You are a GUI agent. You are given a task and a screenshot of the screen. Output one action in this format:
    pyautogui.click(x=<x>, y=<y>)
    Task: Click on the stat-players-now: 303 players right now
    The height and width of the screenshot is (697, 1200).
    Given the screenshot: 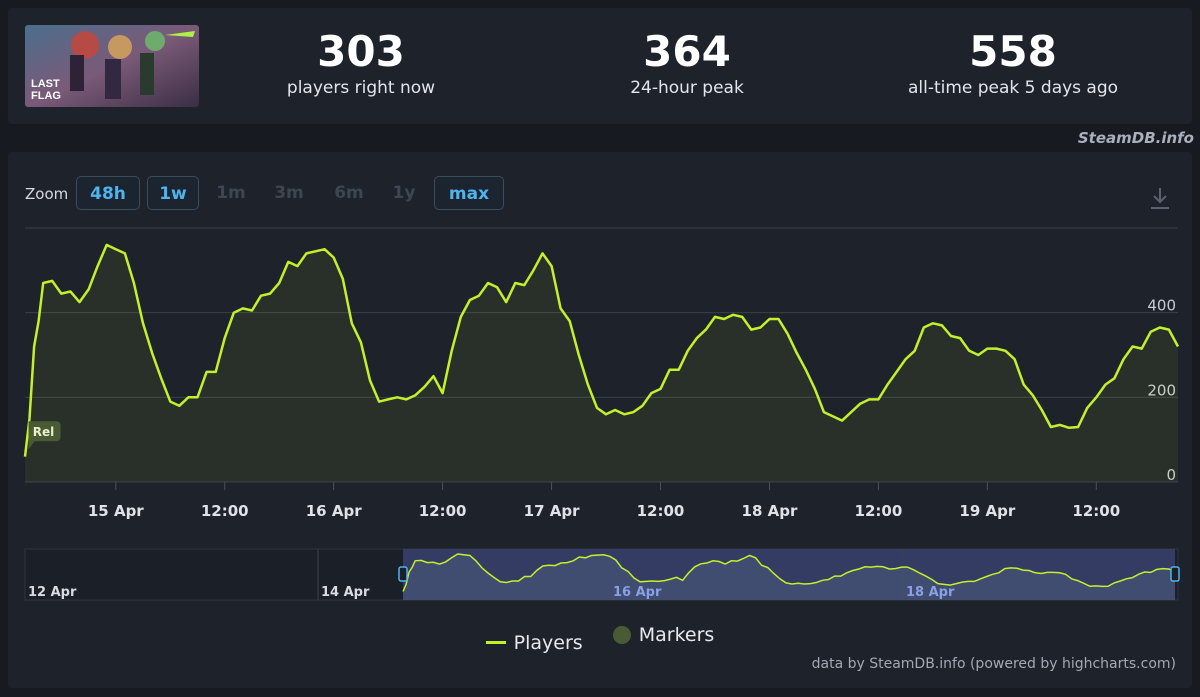 What is the action you would take?
    pyautogui.click(x=361, y=63)
    